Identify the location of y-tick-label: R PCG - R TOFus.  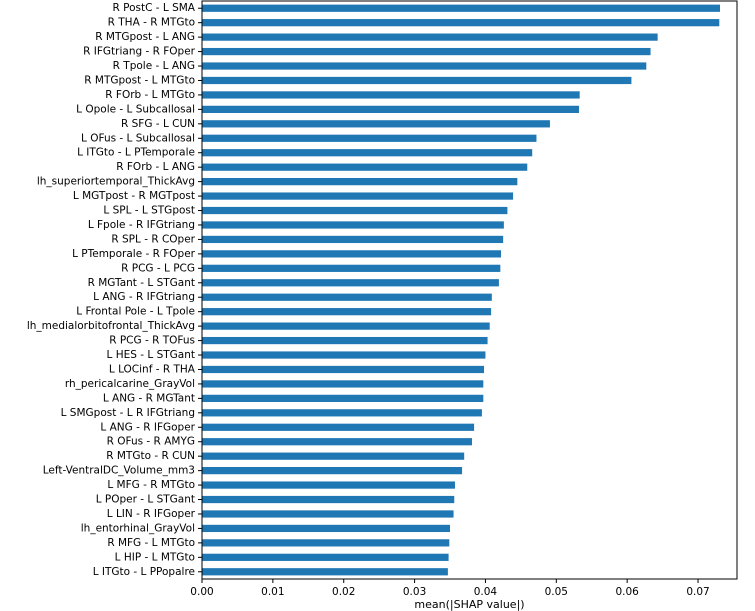
(152, 341).